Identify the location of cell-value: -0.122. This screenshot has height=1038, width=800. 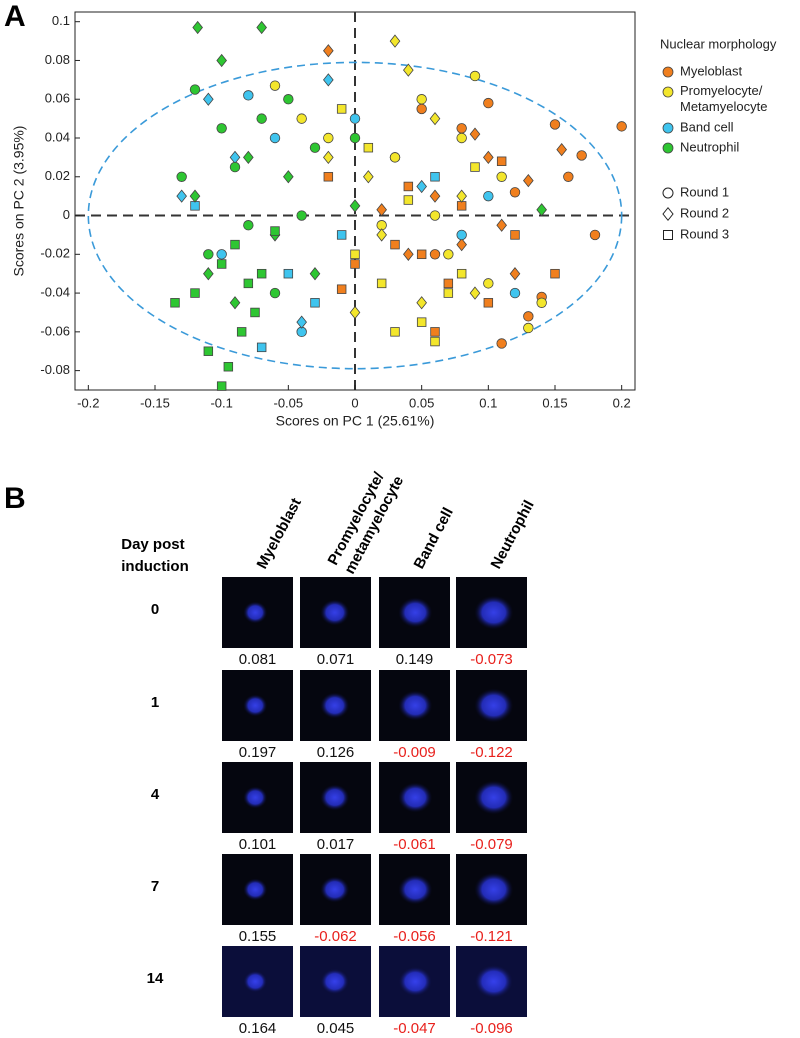
(491, 752).